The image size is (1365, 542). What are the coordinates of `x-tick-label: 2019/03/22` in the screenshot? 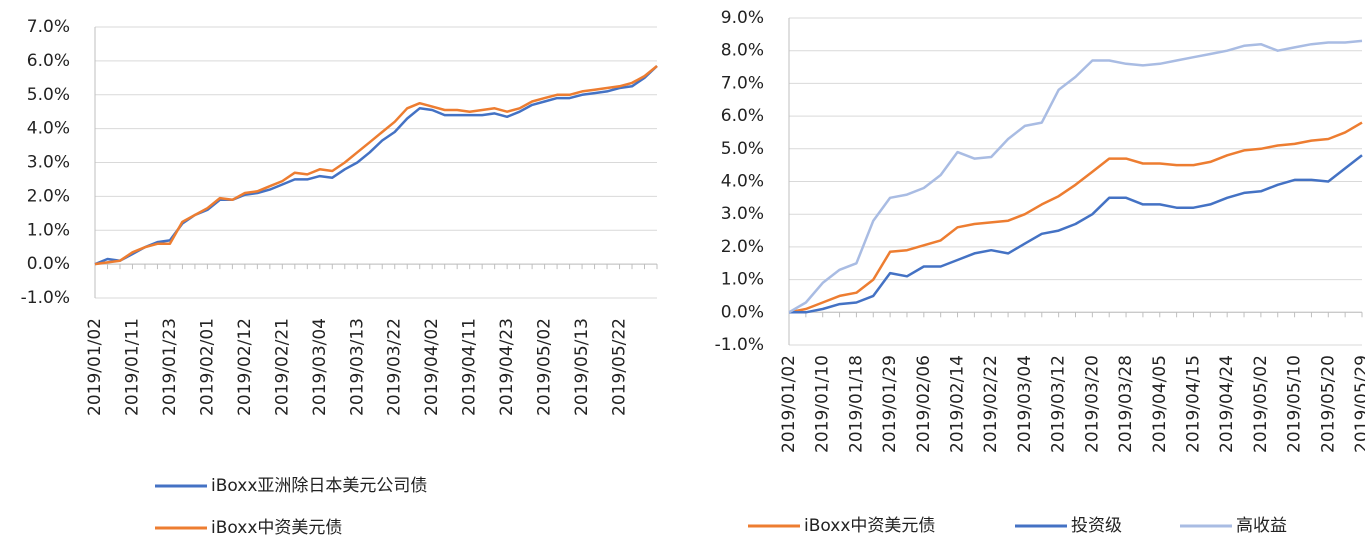 It's located at (395, 367).